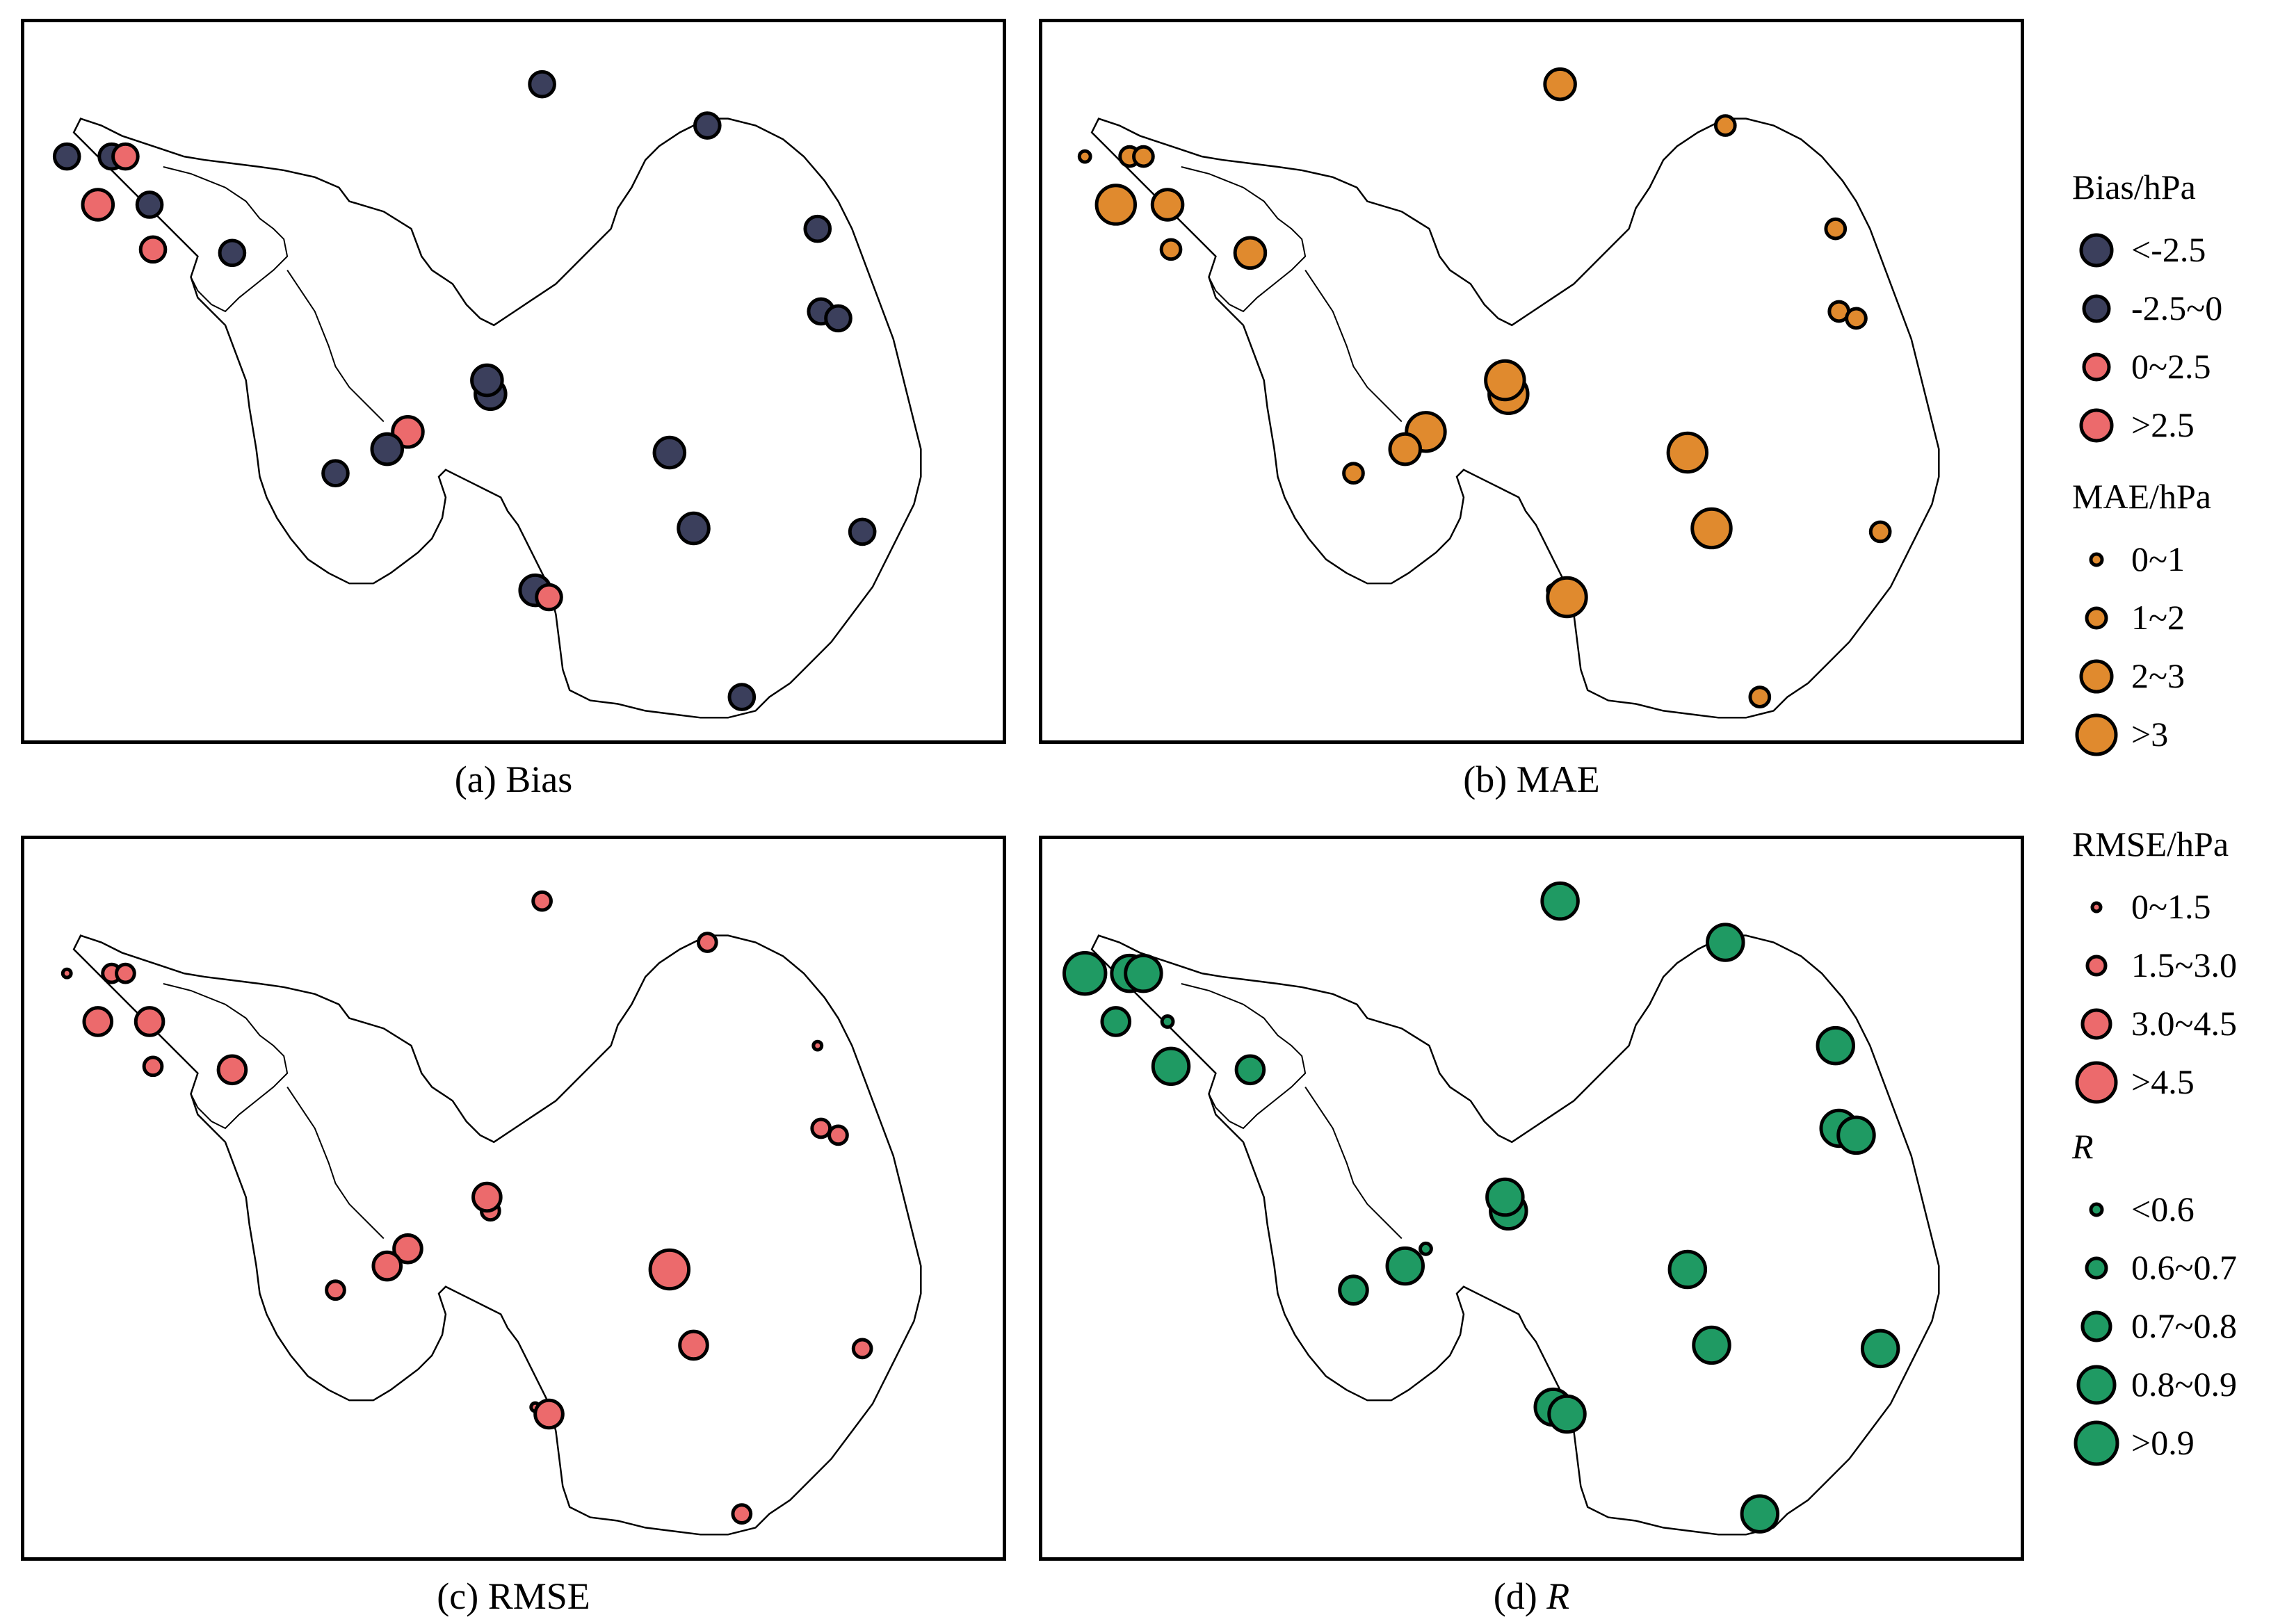  Describe the element at coordinates (2168, 249) in the screenshot. I see `legend-bias-item: <-2.5` at that location.